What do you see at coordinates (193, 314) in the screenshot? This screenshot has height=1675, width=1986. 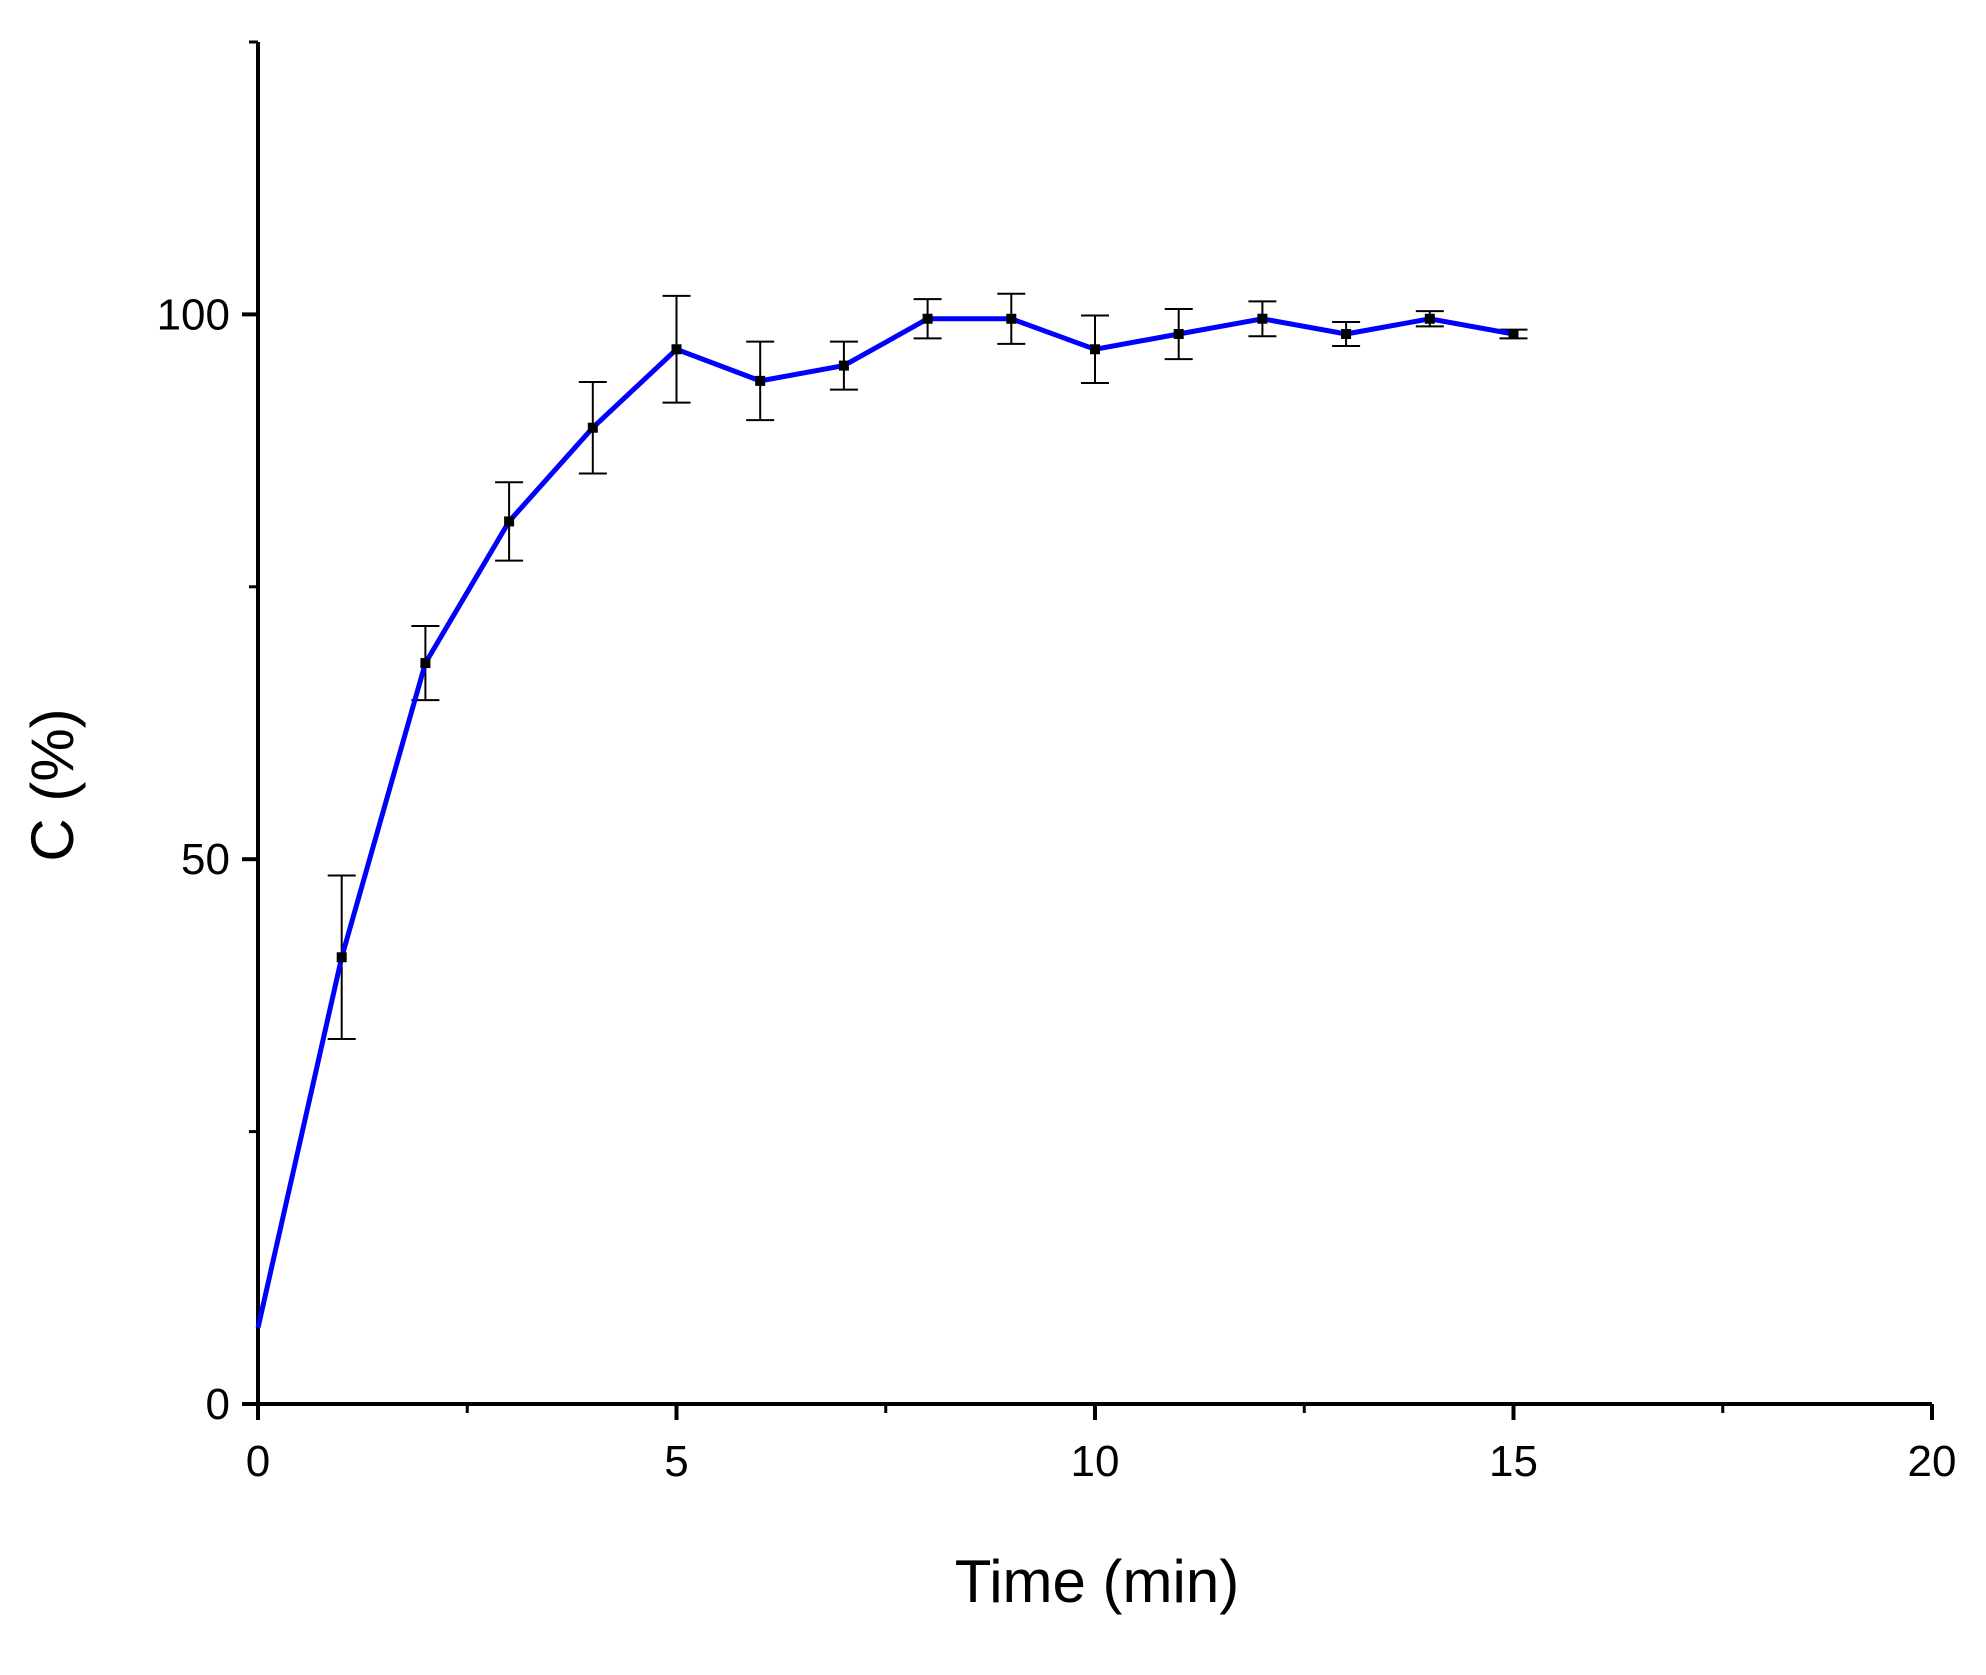 I see `y-tick-label: 100` at bounding box center [193, 314].